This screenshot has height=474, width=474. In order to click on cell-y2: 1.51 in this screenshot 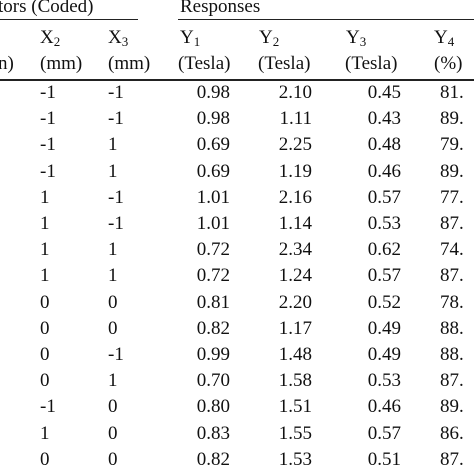, I will do `click(295, 407)`.